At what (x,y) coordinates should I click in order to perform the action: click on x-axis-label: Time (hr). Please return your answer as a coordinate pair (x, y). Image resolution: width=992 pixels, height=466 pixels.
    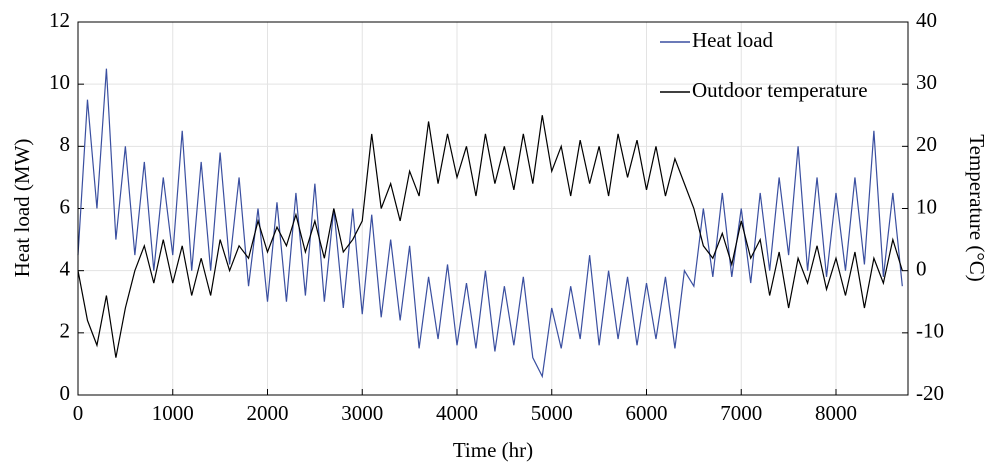
    Looking at the image, I should click on (493, 450).